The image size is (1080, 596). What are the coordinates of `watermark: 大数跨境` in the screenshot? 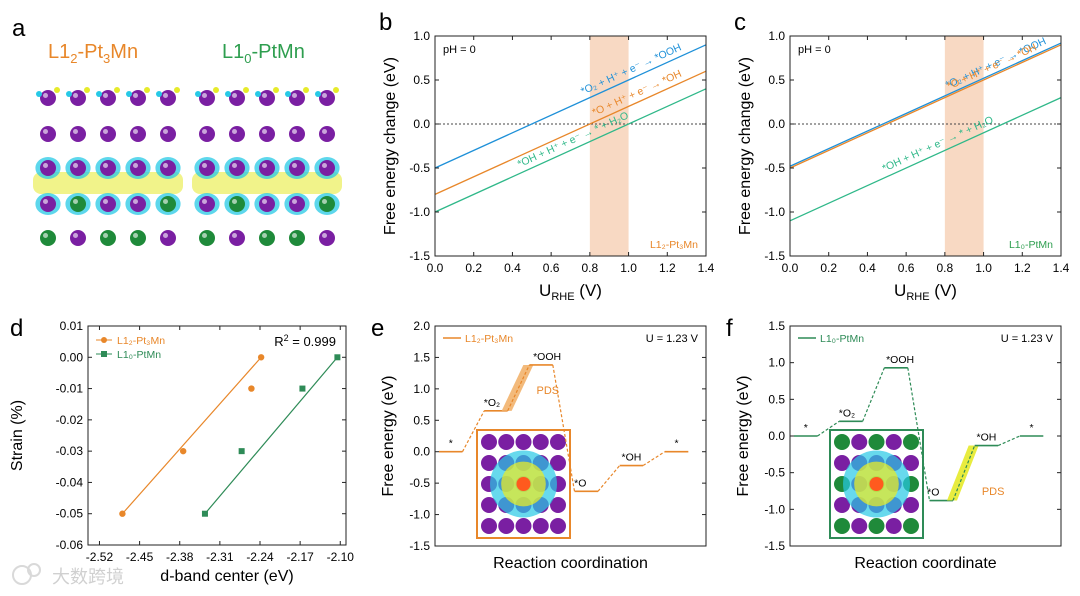 It's located at (68, 575).